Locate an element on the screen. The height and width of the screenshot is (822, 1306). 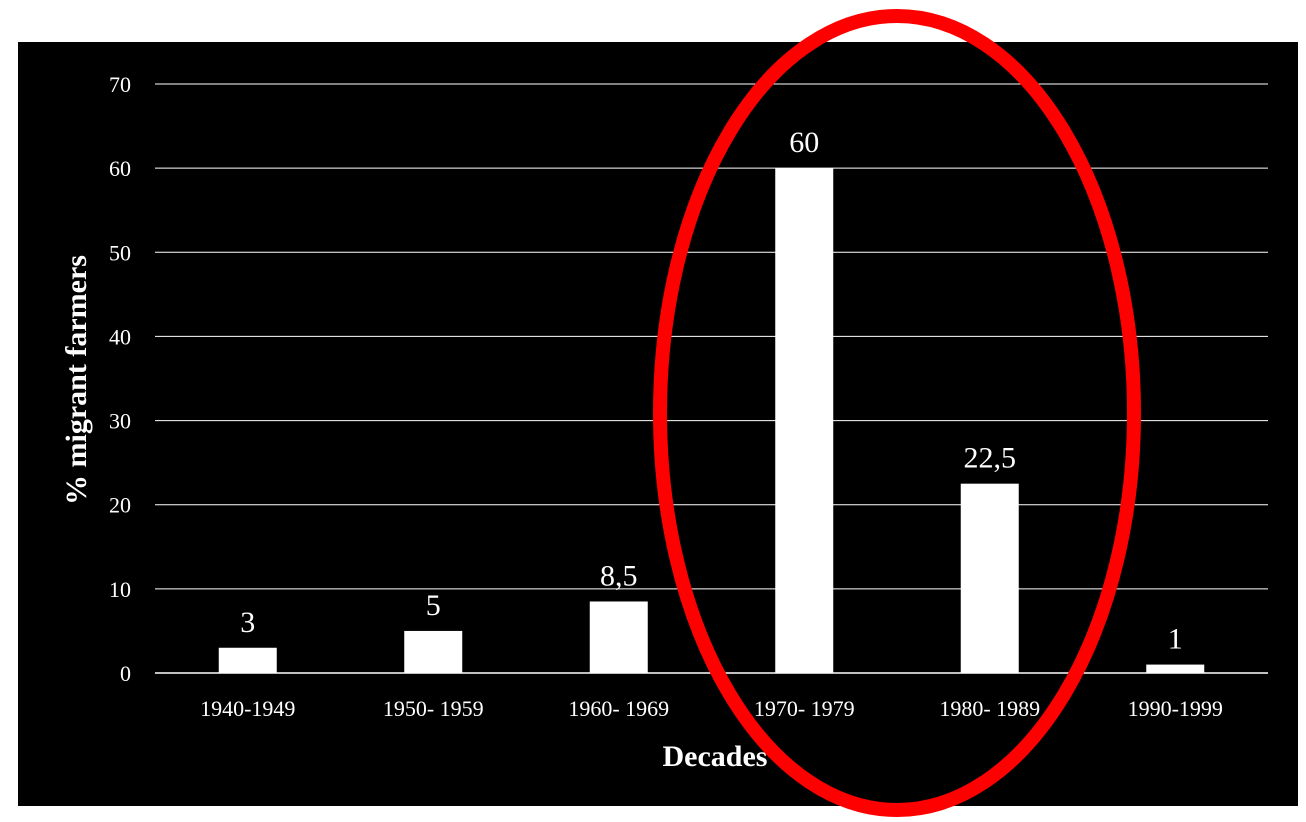
x-tick-label: 1950- 1959 is located at coordinates (433, 708).